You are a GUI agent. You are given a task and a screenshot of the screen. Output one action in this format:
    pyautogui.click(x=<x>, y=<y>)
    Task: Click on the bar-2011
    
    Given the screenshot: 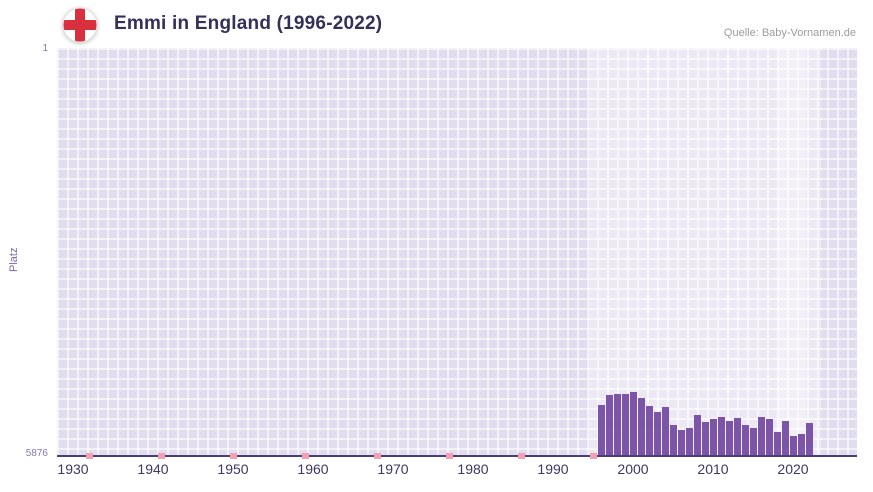 What is the action you would take?
    pyautogui.click(x=721, y=436)
    